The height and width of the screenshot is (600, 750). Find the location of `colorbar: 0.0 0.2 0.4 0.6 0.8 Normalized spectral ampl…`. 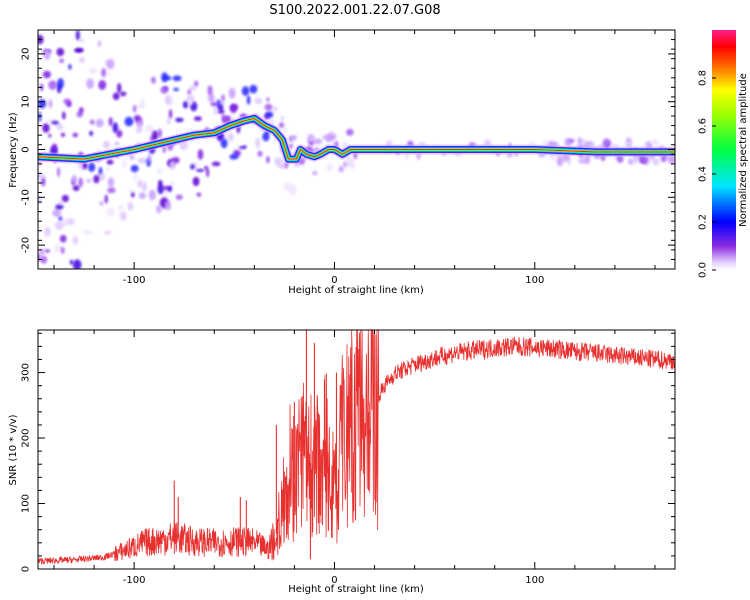

colorbar: 0.0 0.2 0.4 0.6 0.8 Normalized spectral ampl… is located at coordinates (723, 154).